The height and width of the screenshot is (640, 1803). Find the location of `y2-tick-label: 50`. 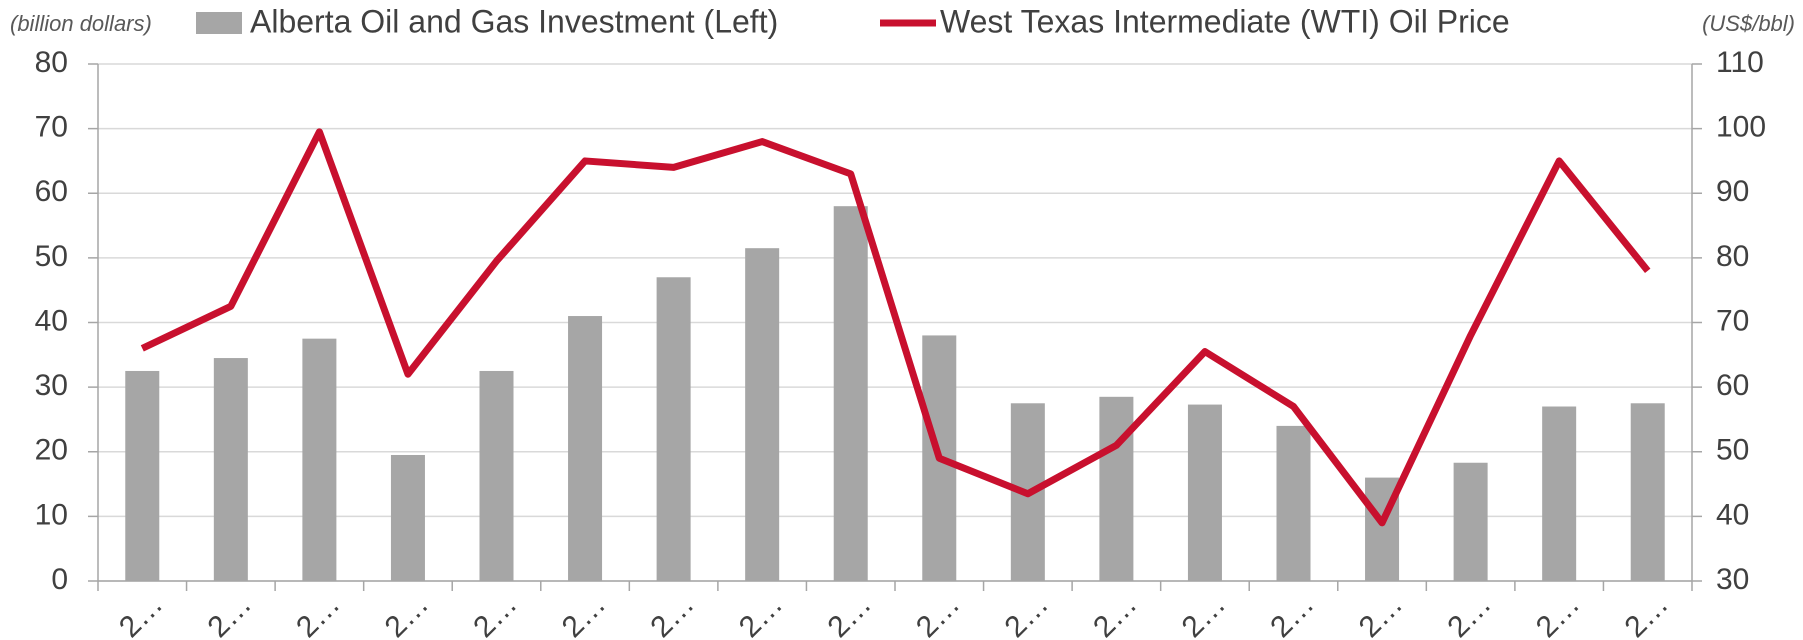

y2-tick-label: 50 is located at coordinates (1732, 450).